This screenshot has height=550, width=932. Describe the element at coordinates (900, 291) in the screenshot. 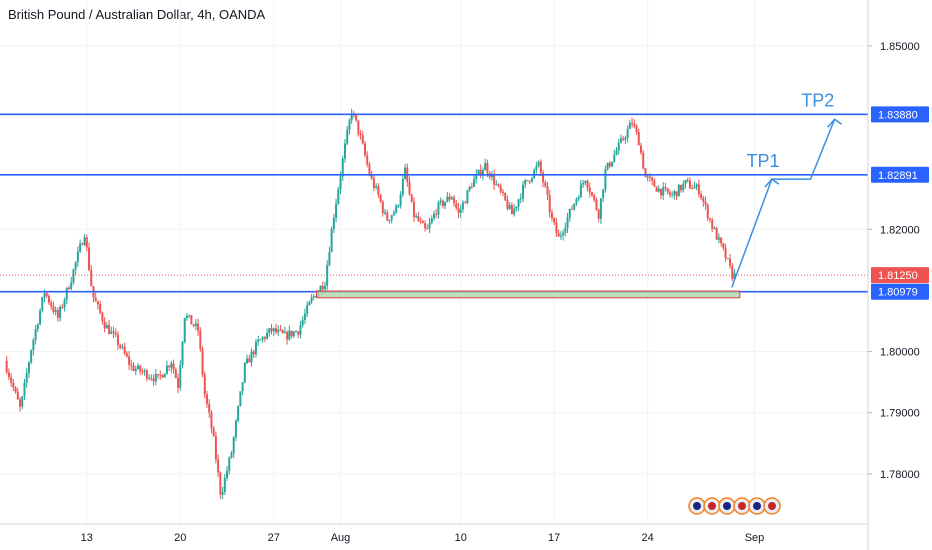

I see `price-tag` at that location.